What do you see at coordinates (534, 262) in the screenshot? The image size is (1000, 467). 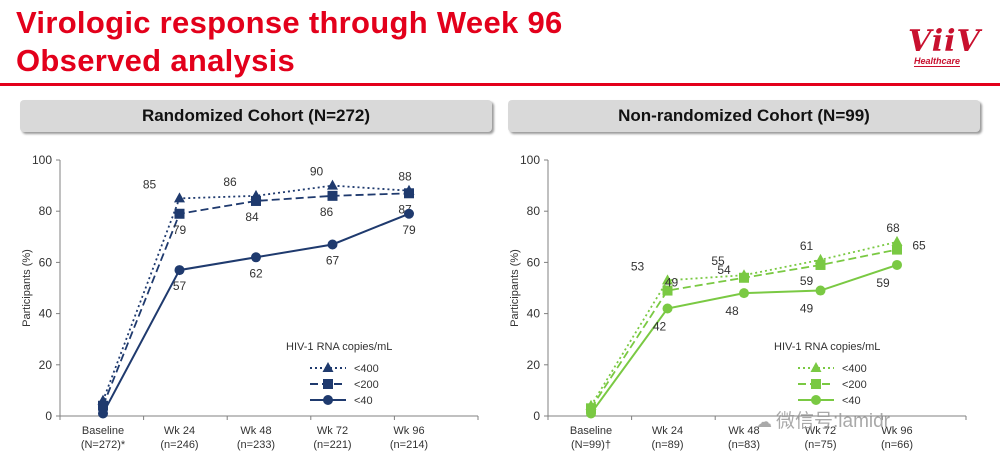 I see `y-tick-label: 60` at bounding box center [534, 262].